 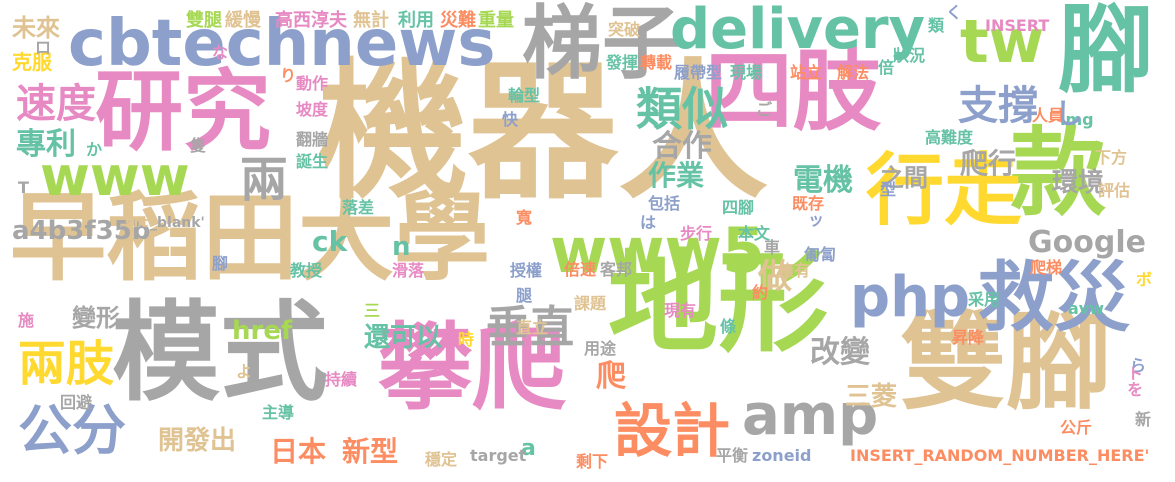 I want to click on cloud-word: 型, so click(x=888, y=189).